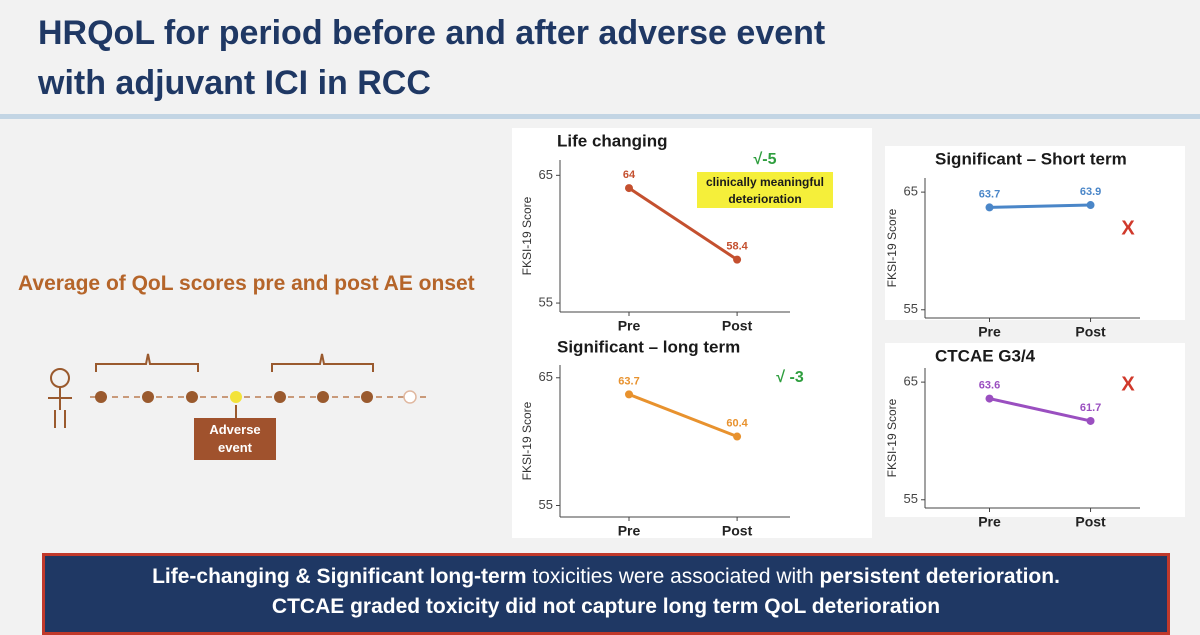 The width and height of the screenshot is (1200, 635). Describe the element at coordinates (60, 378) in the screenshot. I see `person-head` at that location.